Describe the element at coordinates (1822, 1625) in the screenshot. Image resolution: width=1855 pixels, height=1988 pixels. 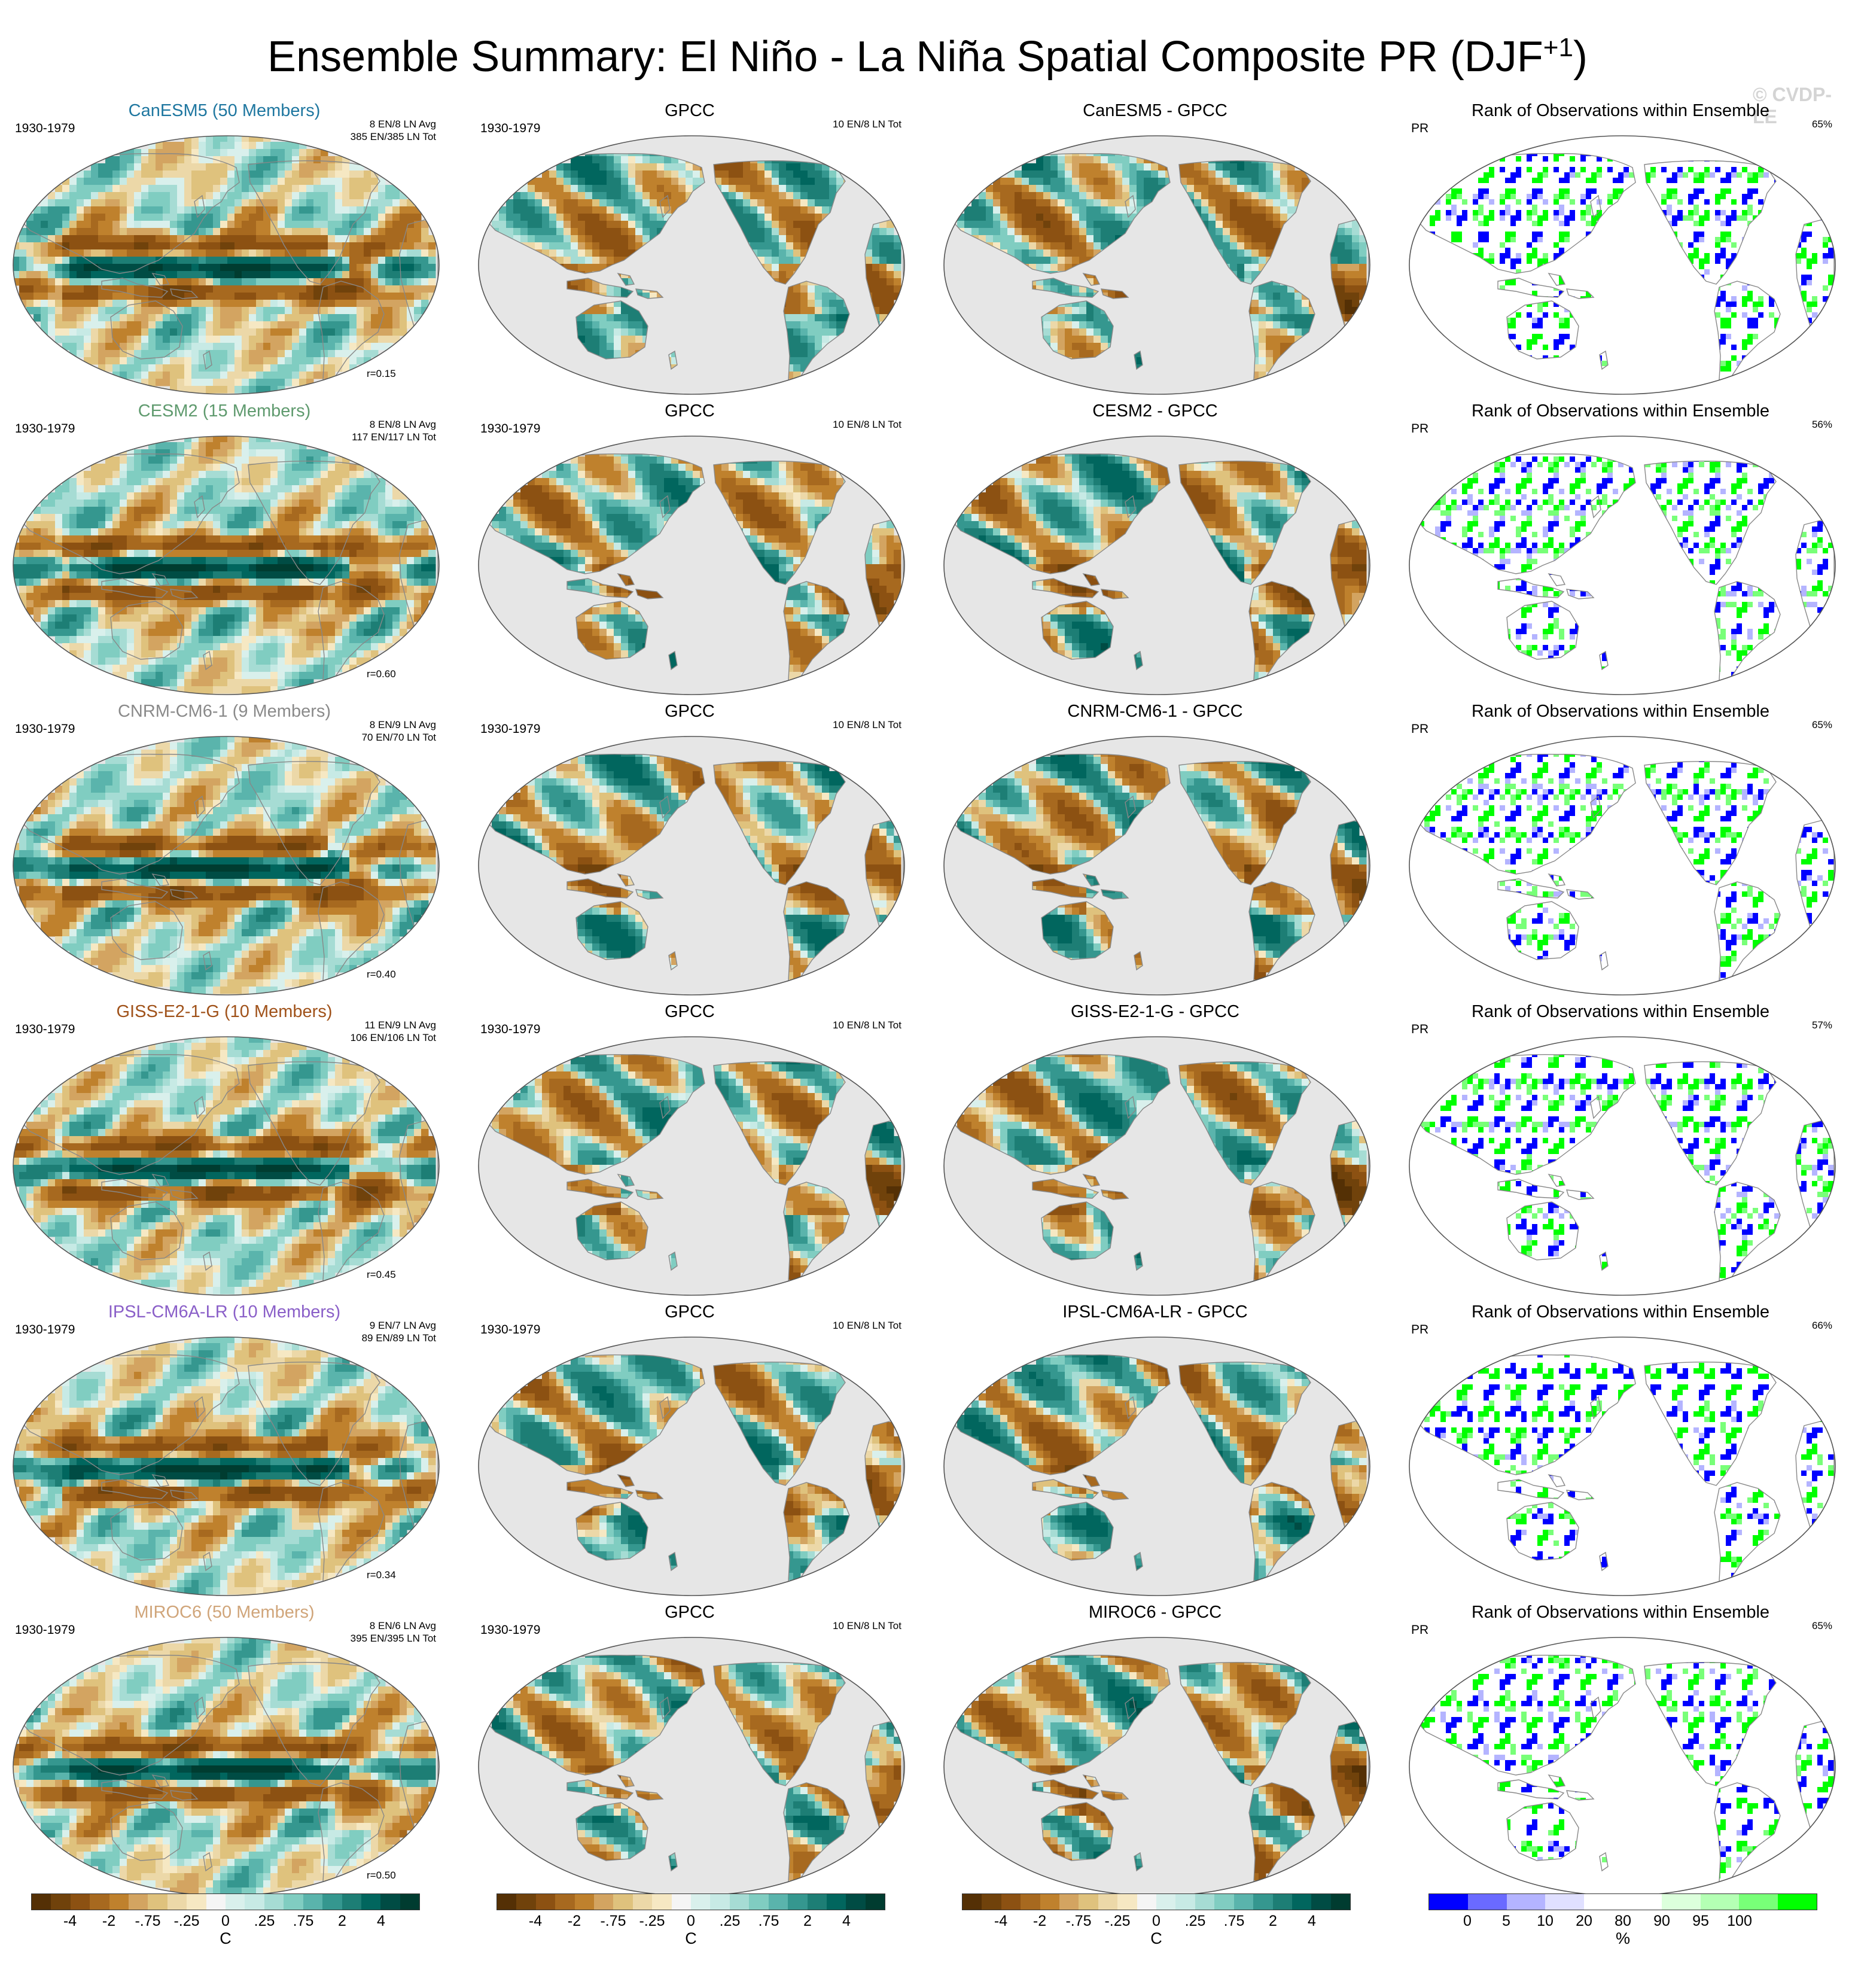
I see `rank-percent: 65%` at that location.